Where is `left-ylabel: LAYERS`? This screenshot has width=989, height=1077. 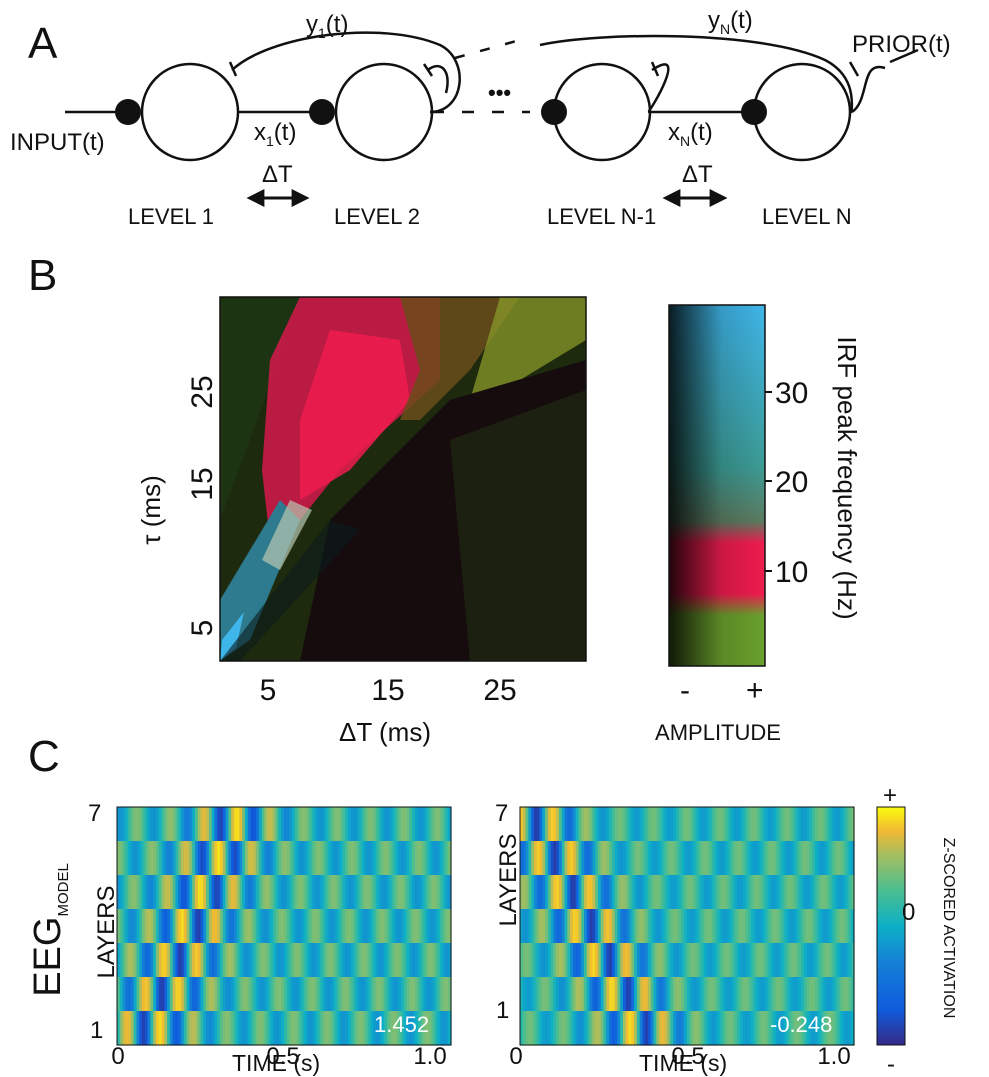
left-ylabel: LAYERS is located at coordinates (106, 932).